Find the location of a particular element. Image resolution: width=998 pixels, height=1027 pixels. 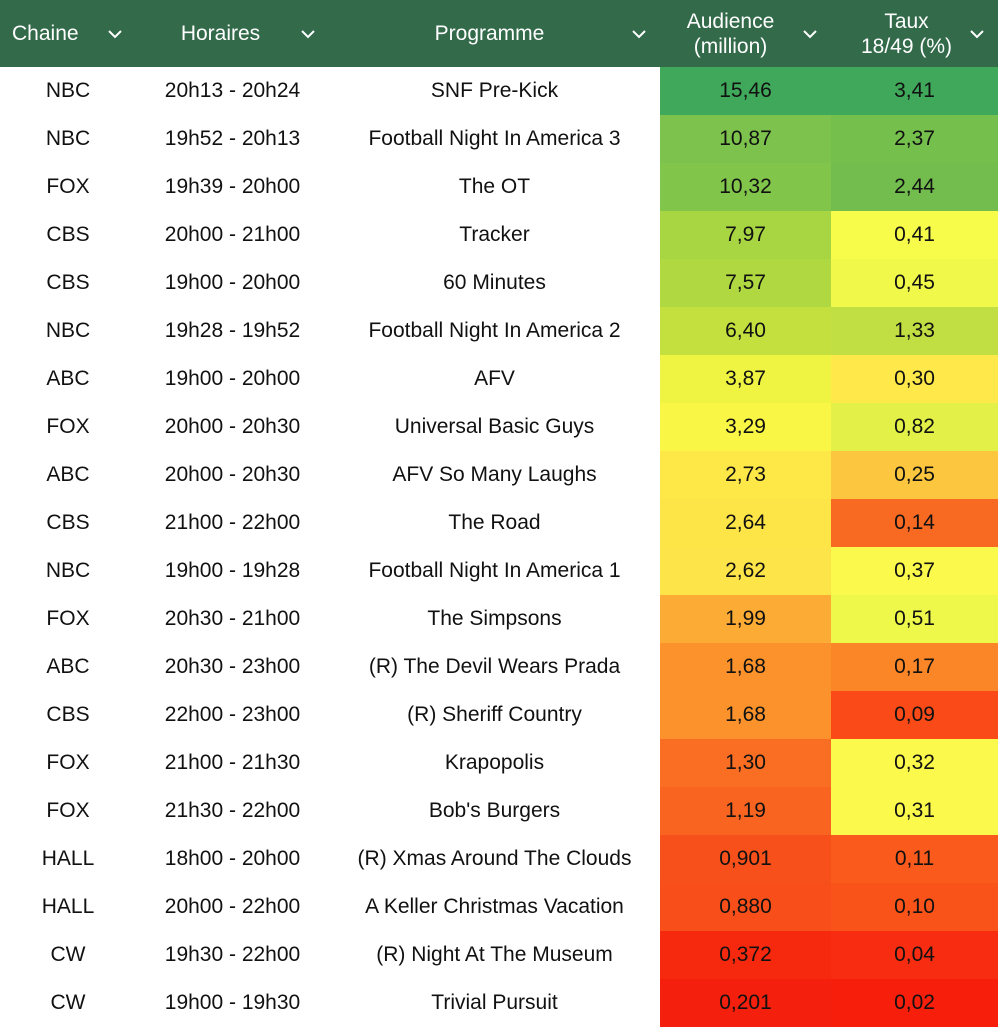

cell-audience: 10,32 is located at coordinates (745, 187).